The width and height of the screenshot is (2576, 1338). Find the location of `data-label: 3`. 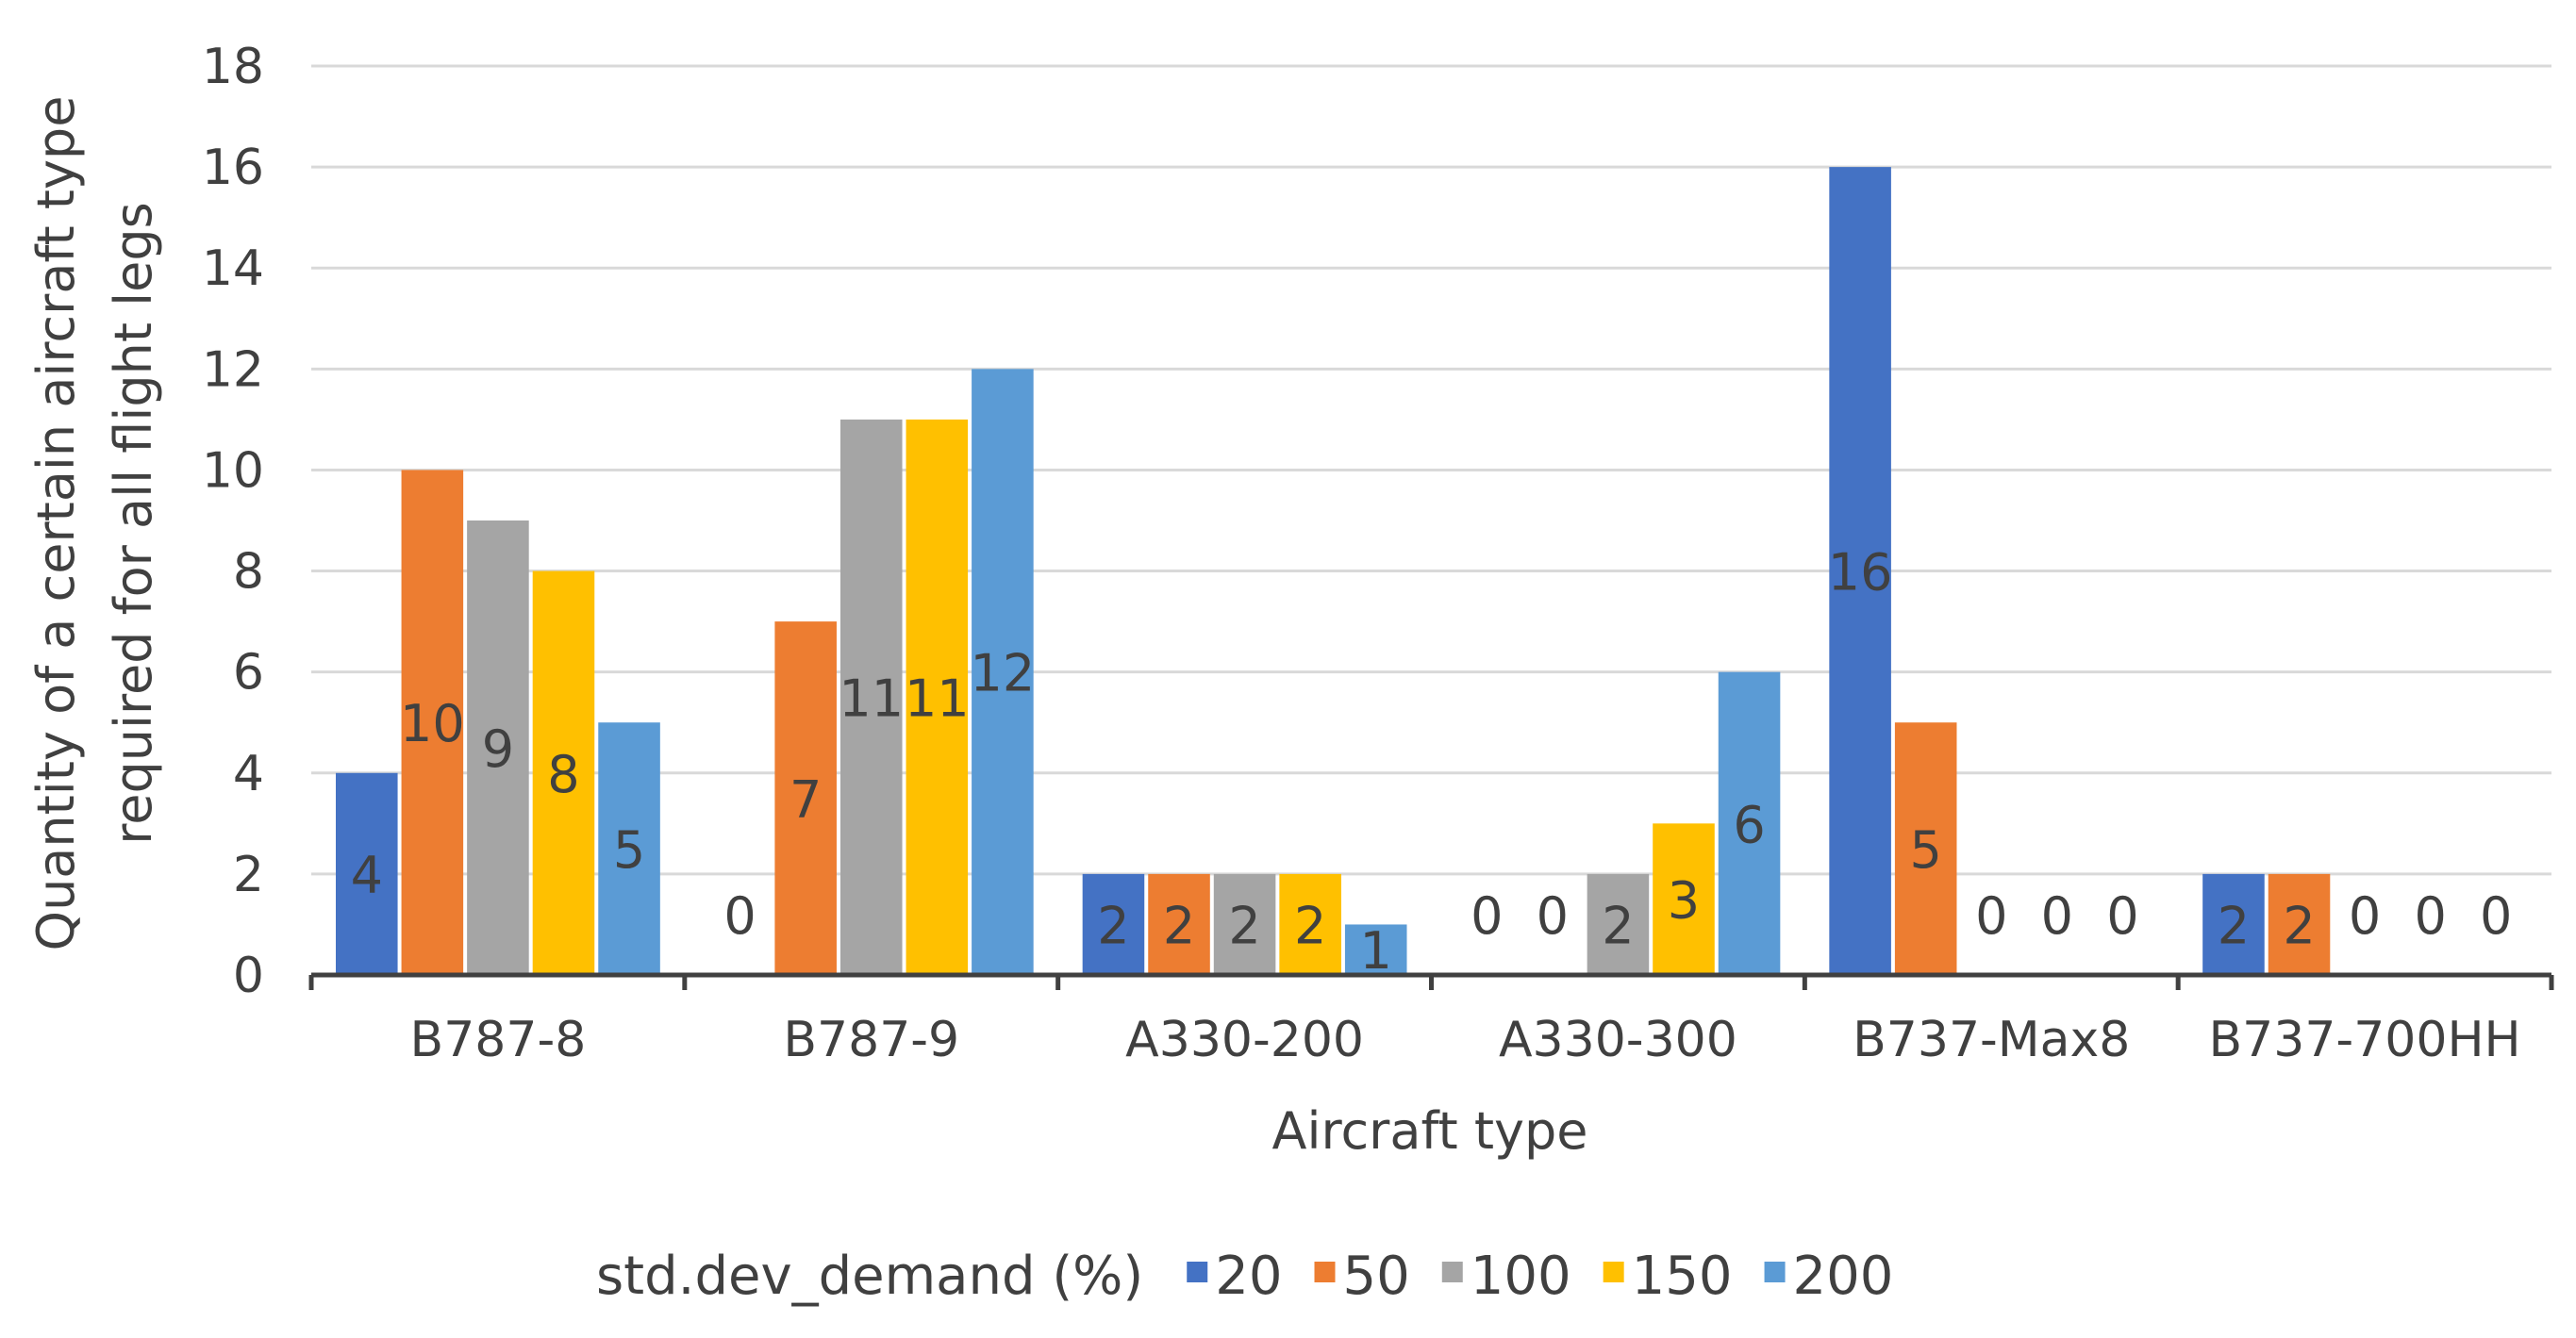

data-label: 3 is located at coordinates (1684, 901).